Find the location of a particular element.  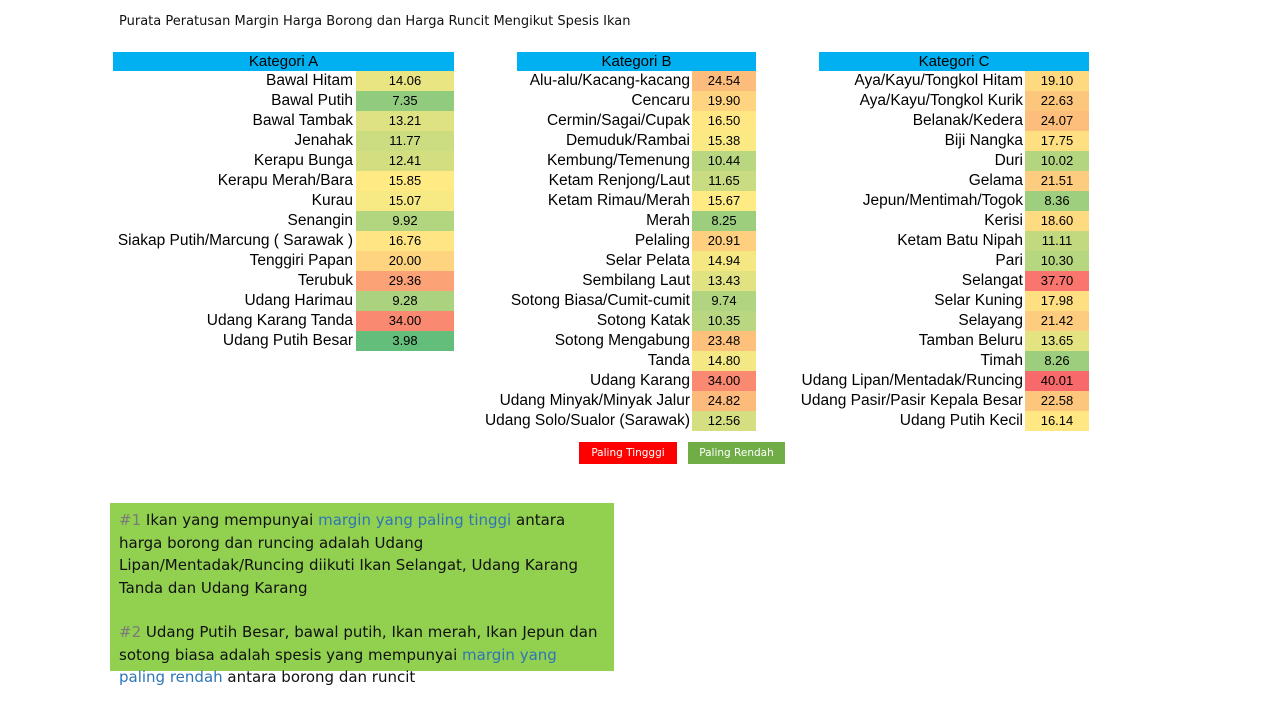

margin-value-cell: 21.42 is located at coordinates (1057, 321).